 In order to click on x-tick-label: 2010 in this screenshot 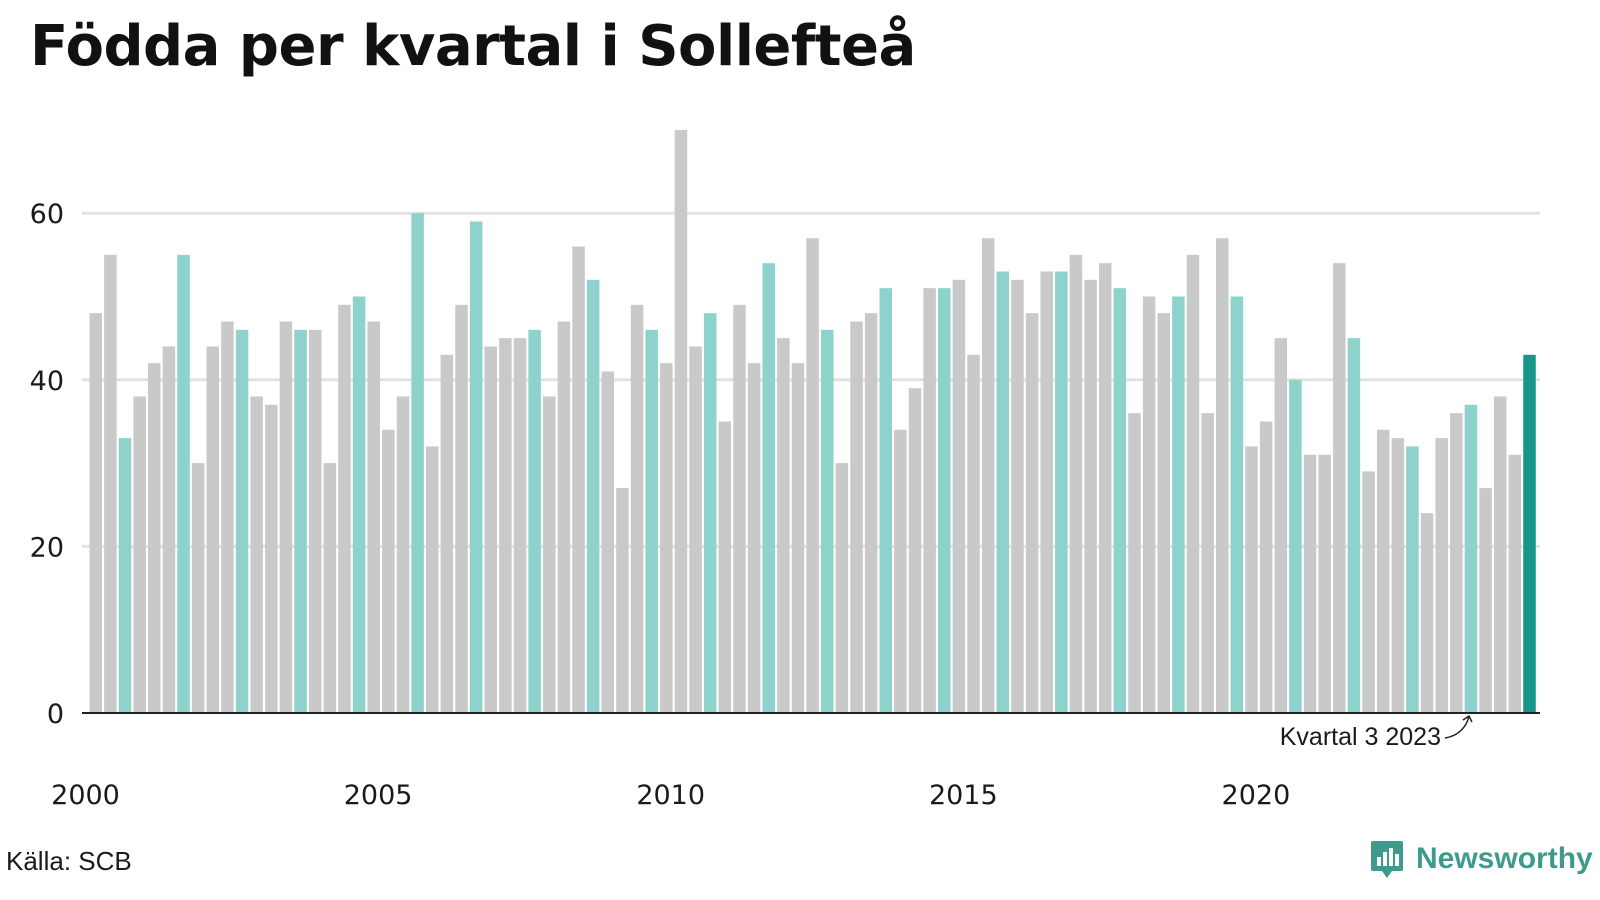, I will do `click(670, 795)`.